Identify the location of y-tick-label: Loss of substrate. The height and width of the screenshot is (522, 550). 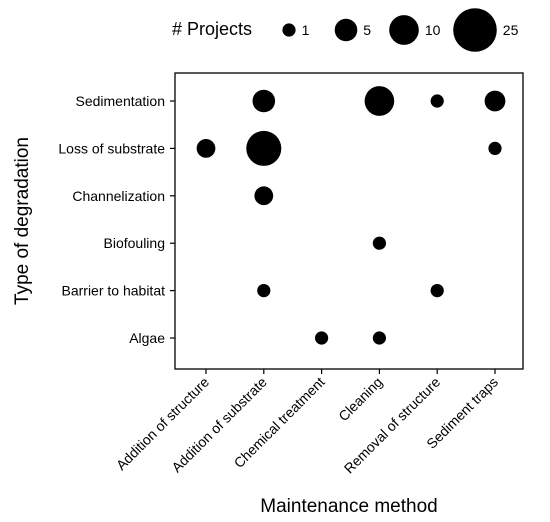
(111, 148).